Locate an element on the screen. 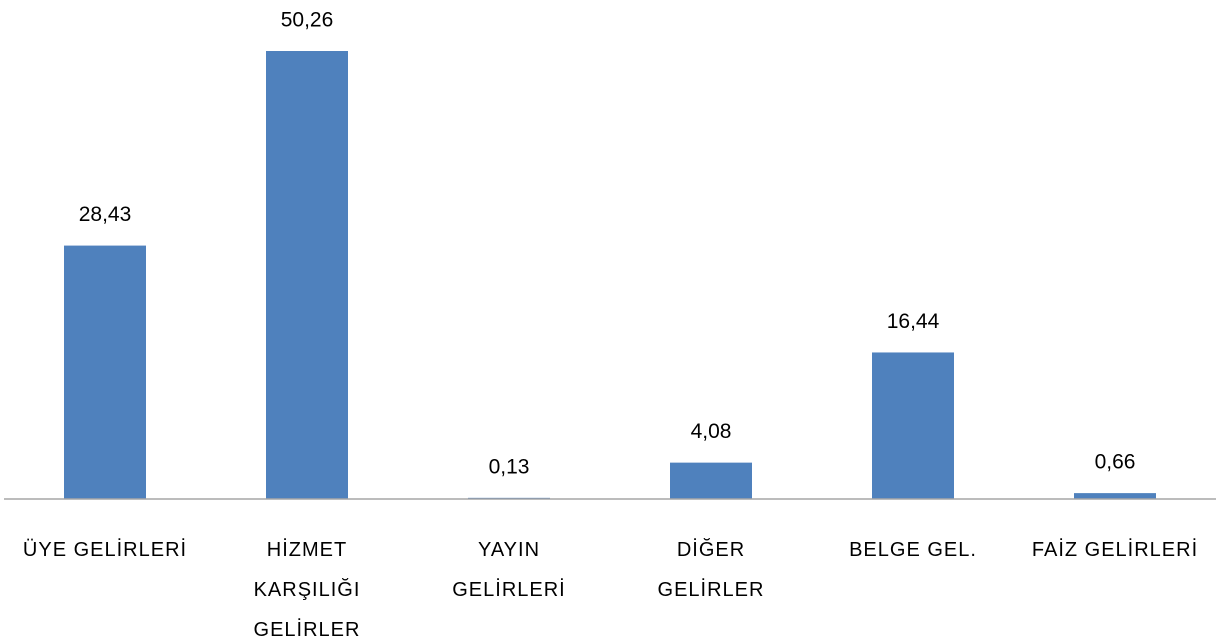 The image size is (1227, 636). value-label: 28,43 is located at coordinates (105, 214).